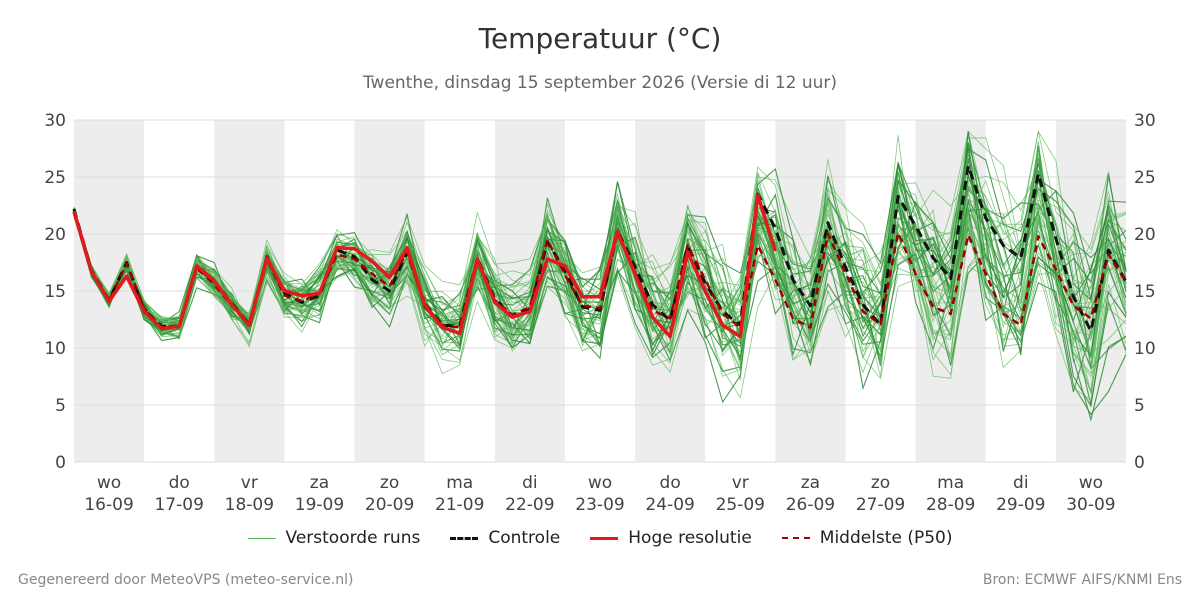 The height and width of the screenshot is (600, 1200). What do you see at coordinates (810, 505) in the screenshot?
I see `x-tick-date: 26-09` at bounding box center [810, 505].